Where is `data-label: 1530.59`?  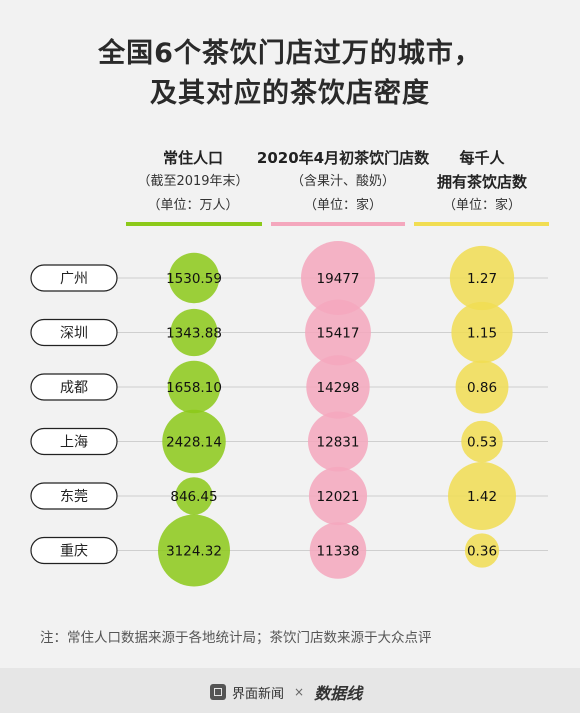 data-label: 1530.59 is located at coordinates (194, 279).